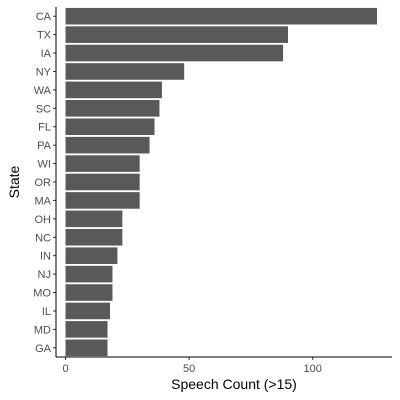  What do you see at coordinates (102, 200) in the screenshot?
I see `bar-ma` at bounding box center [102, 200].